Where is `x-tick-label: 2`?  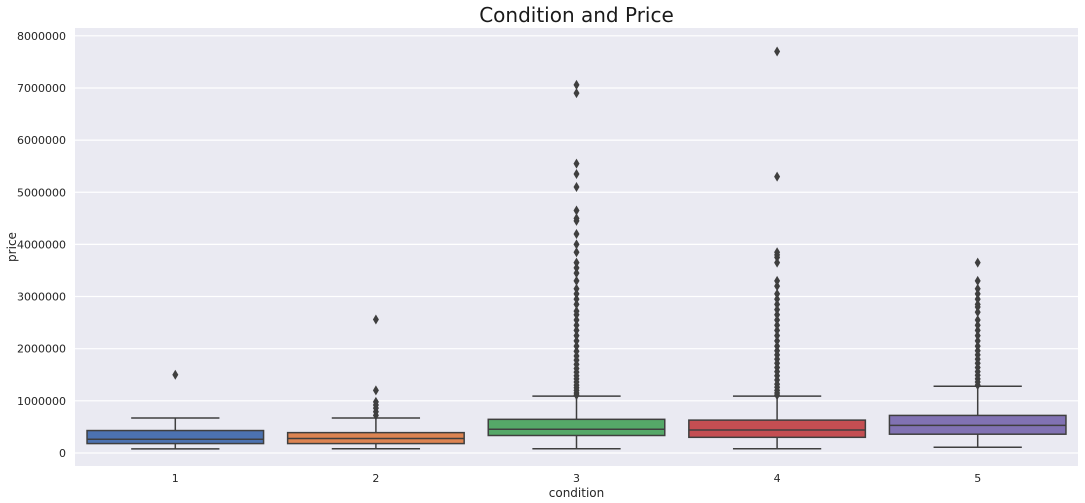
x-tick-label: 2 is located at coordinates (375, 478).